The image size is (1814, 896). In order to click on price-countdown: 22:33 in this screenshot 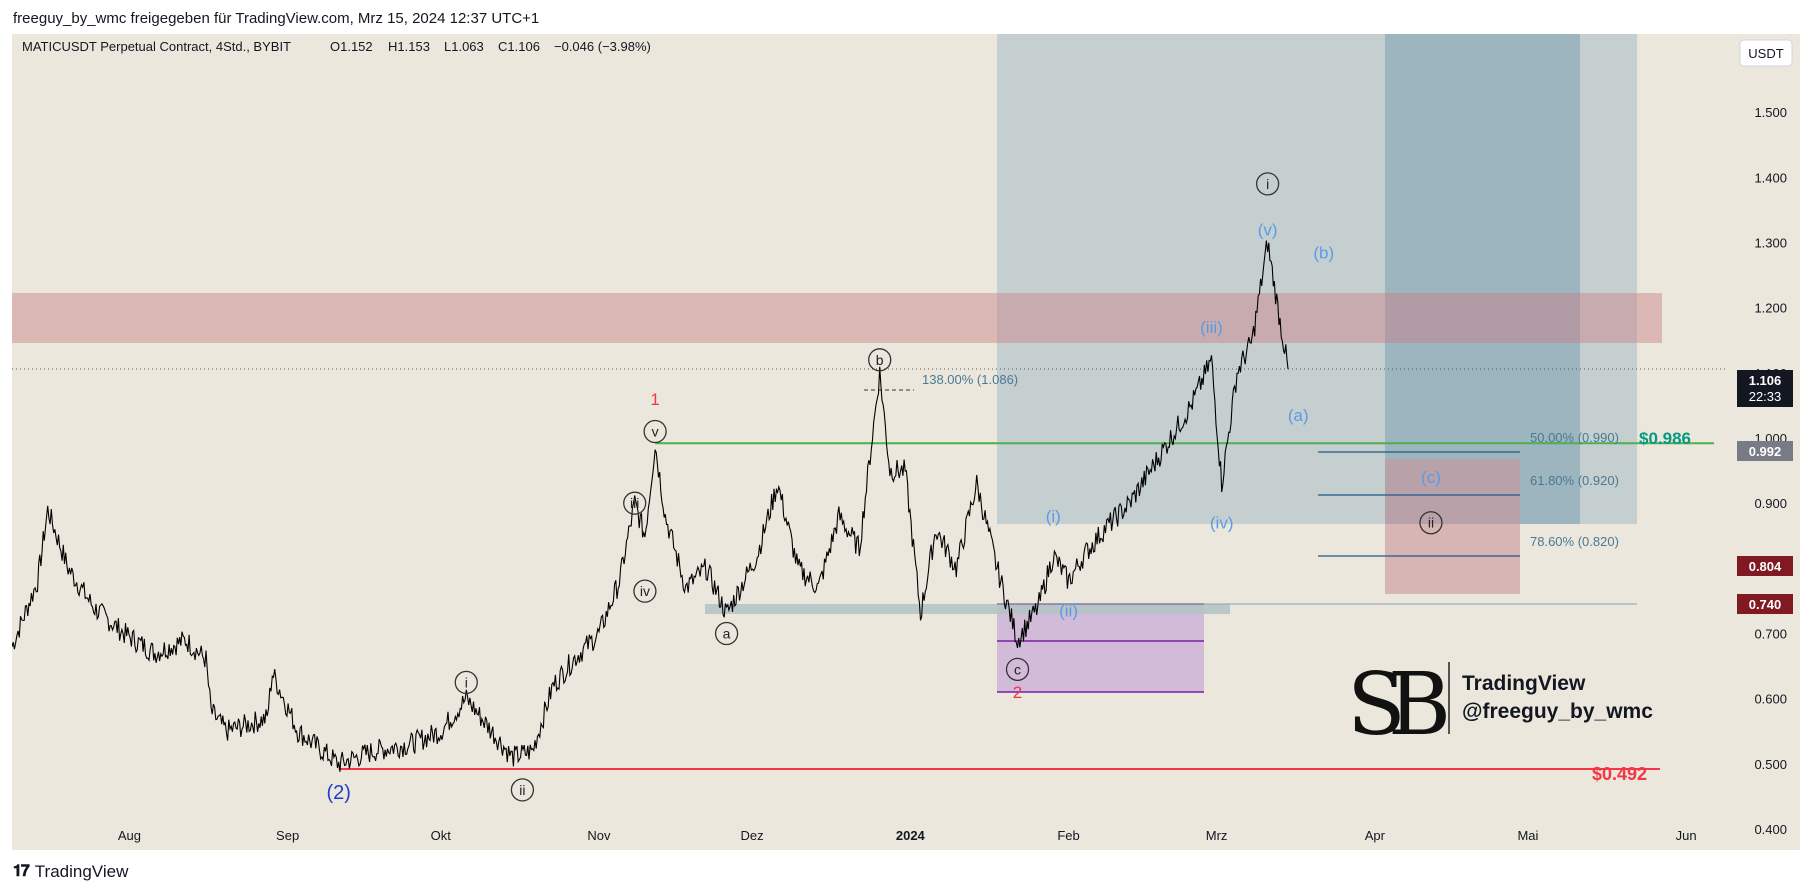, I will do `click(1765, 396)`.